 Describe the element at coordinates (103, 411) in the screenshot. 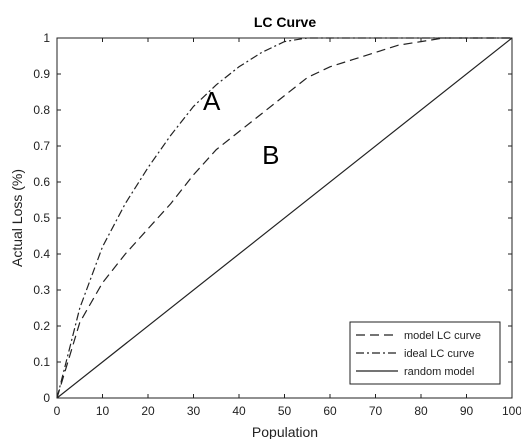

I see `x-tick-label: 10` at that location.